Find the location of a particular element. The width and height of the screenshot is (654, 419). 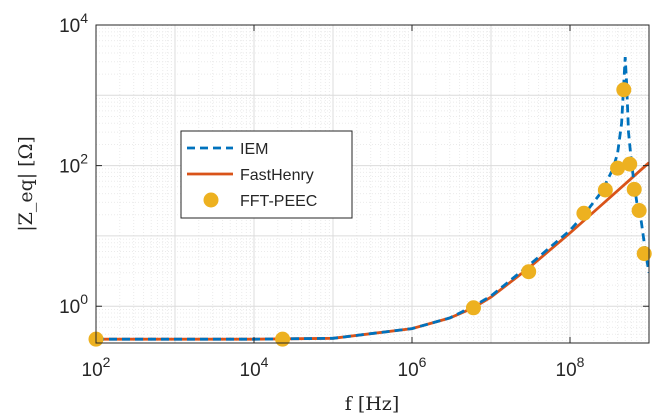

y-tick-labels: 10⁰ 10² 10⁴ is located at coordinates (73, 164).